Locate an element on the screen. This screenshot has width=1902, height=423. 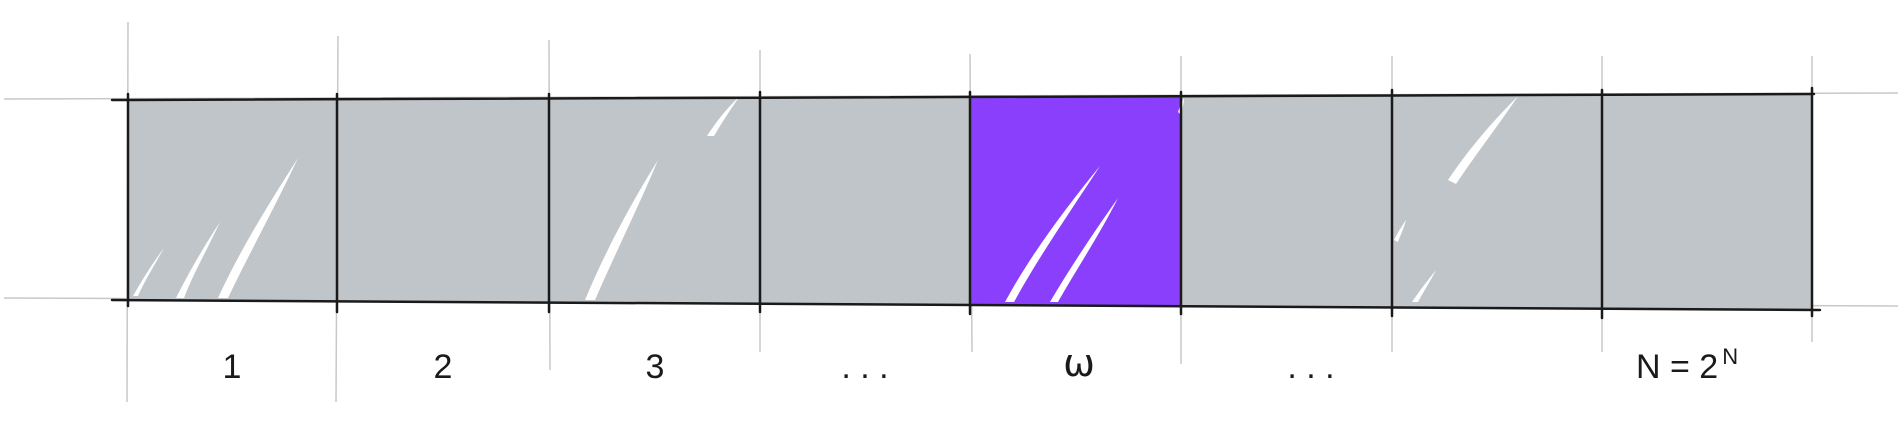
cell-cell-ellipsis-right is located at coordinates (1286, 201).